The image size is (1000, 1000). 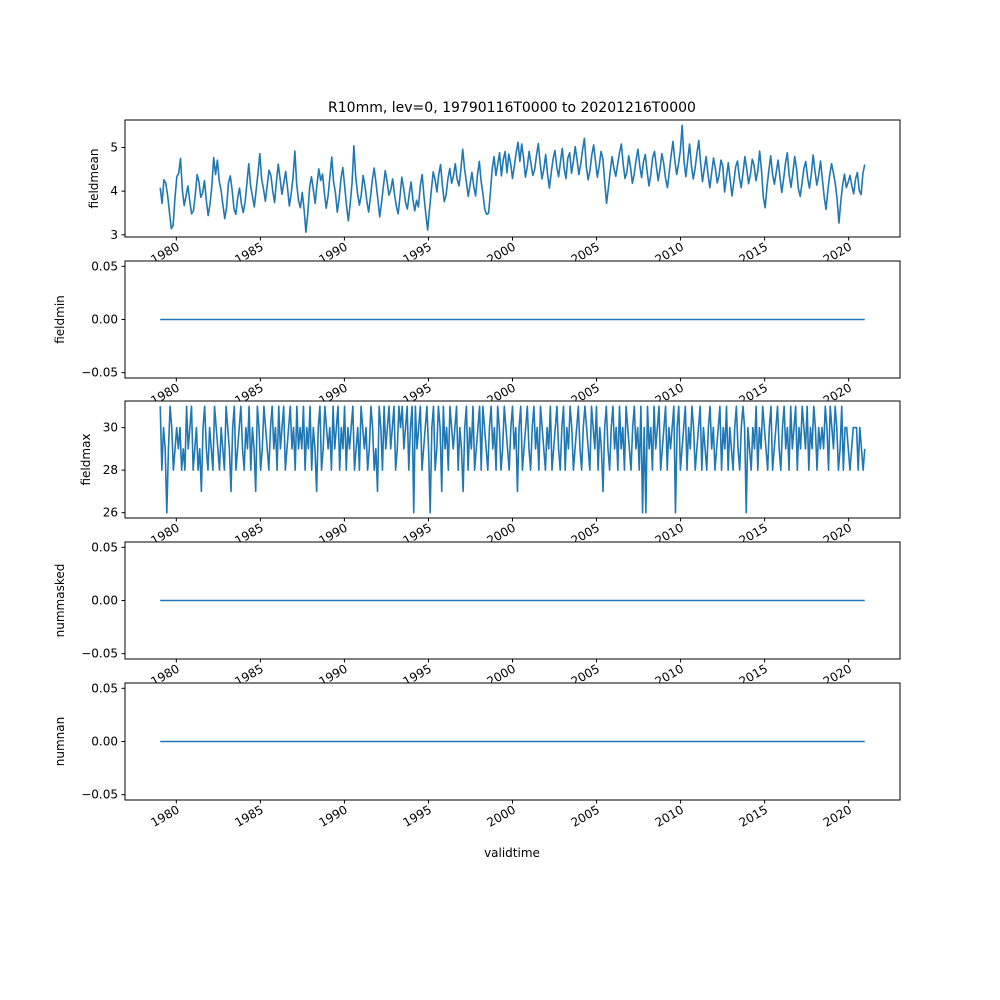 What do you see at coordinates (753, 815) in the screenshot?
I see `x-tick-label: 2015` at bounding box center [753, 815].